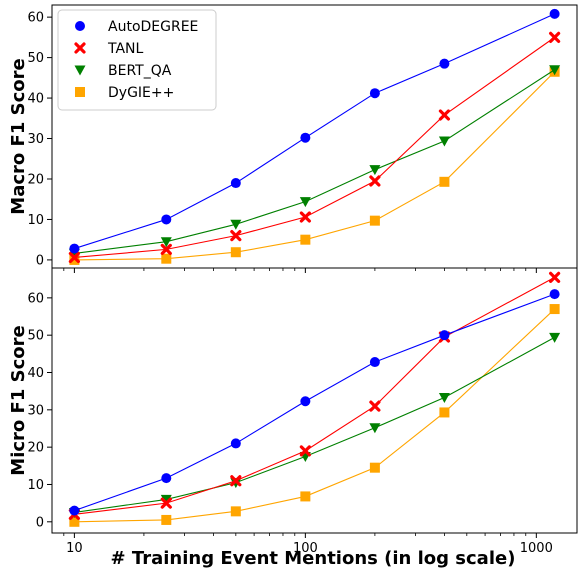 The width and height of the screenshot is (578, 570). What do you see at coordinates (35, 485) in the screenshot?
I see `micro-y-tick-label: 10` at bounding box center [35, 485].